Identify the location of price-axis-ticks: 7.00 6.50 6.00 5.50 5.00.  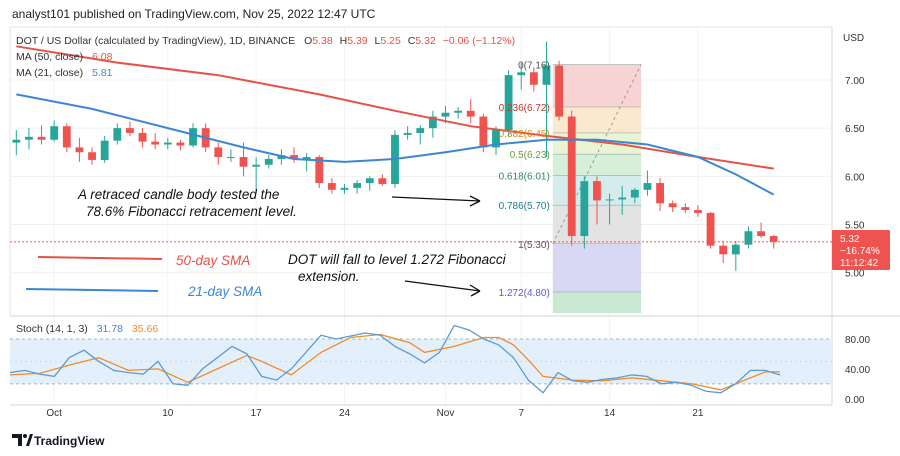
(855, 178).